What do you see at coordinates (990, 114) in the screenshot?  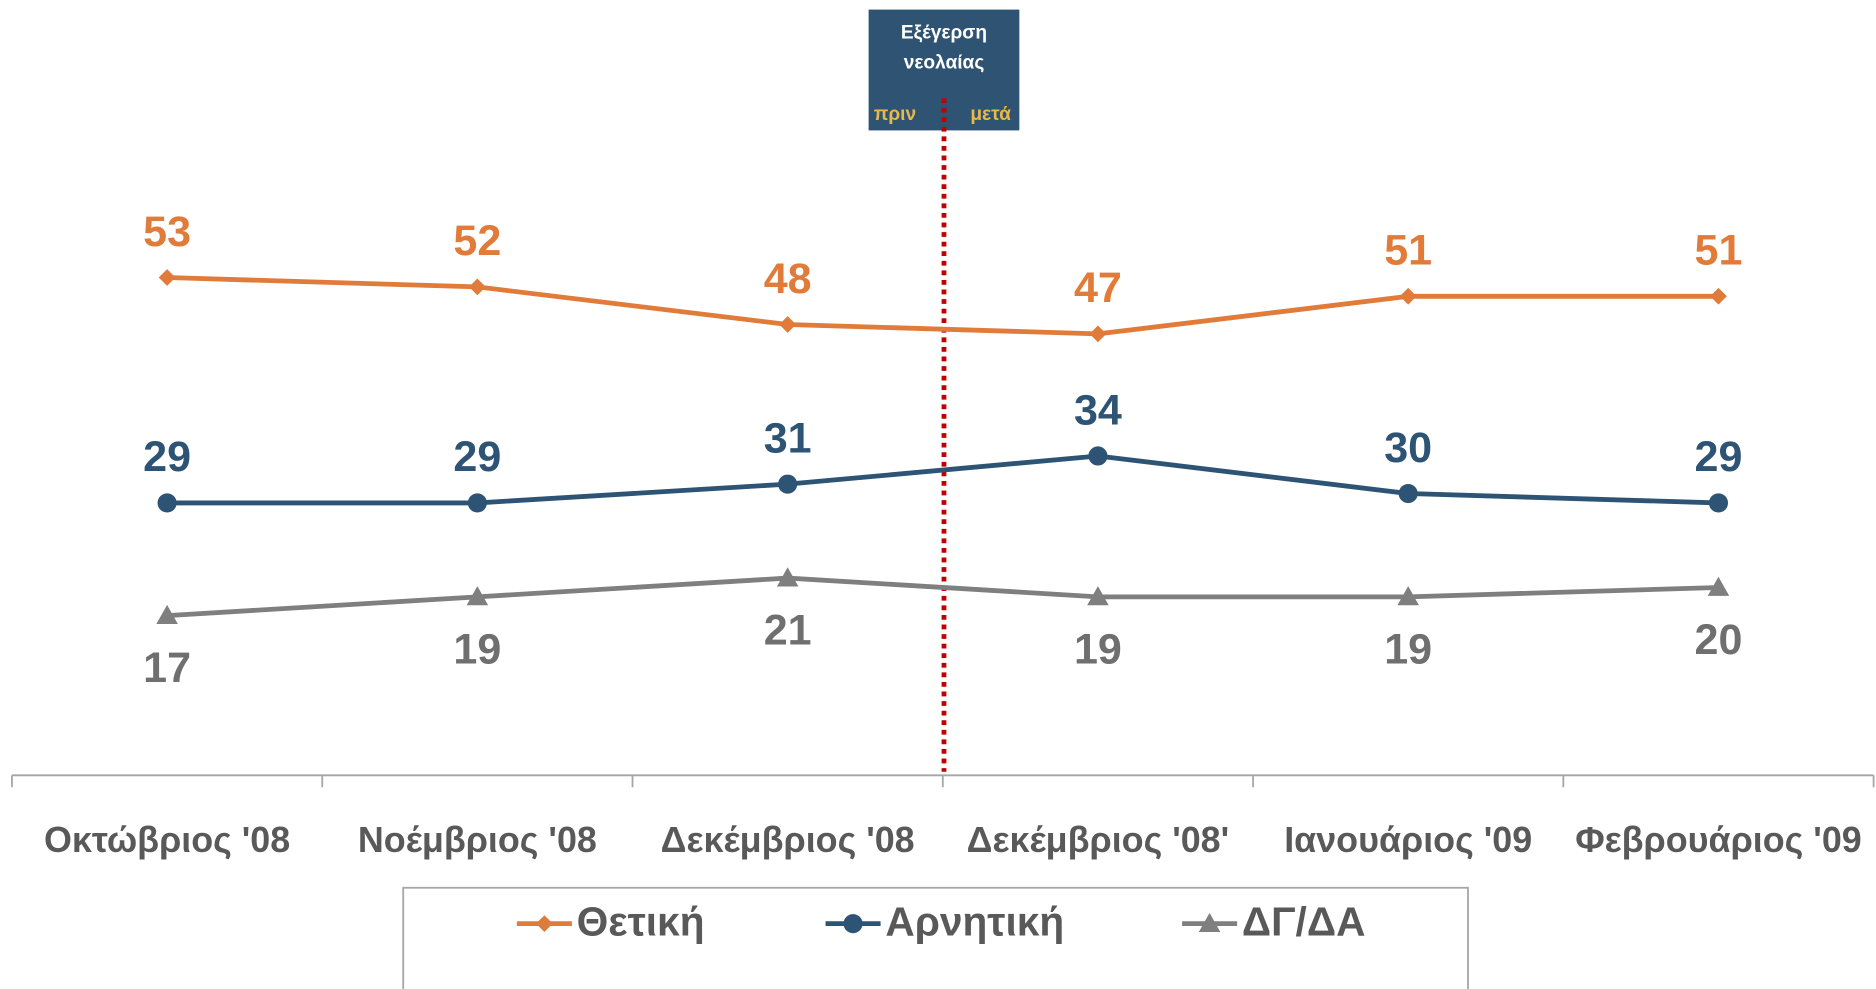 I see `annotation-after: μετά` at bounding box center [990, 114].